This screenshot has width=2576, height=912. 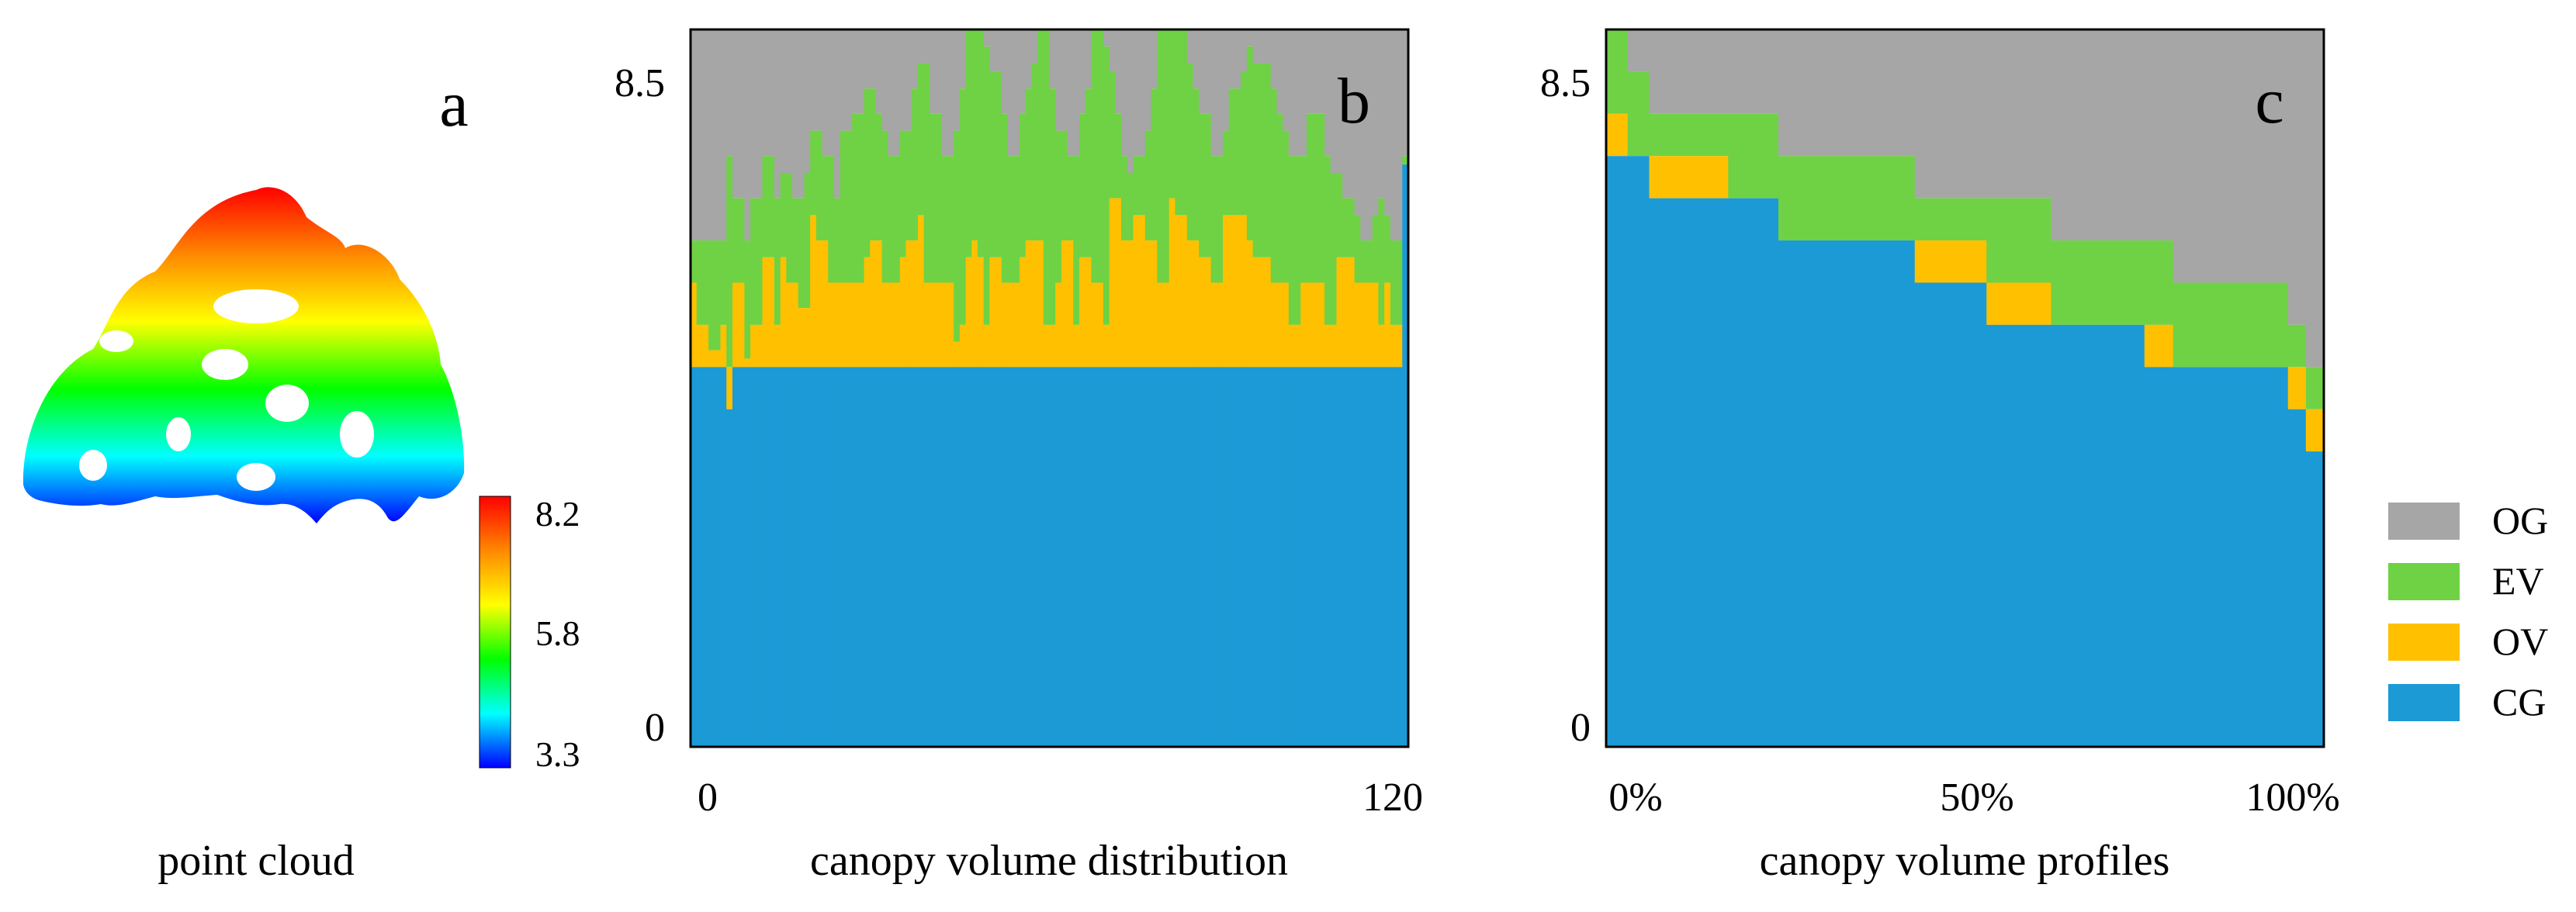 I want to click on panel-b-x-label: canopy volume distribution, so click(x=1049, y=861).